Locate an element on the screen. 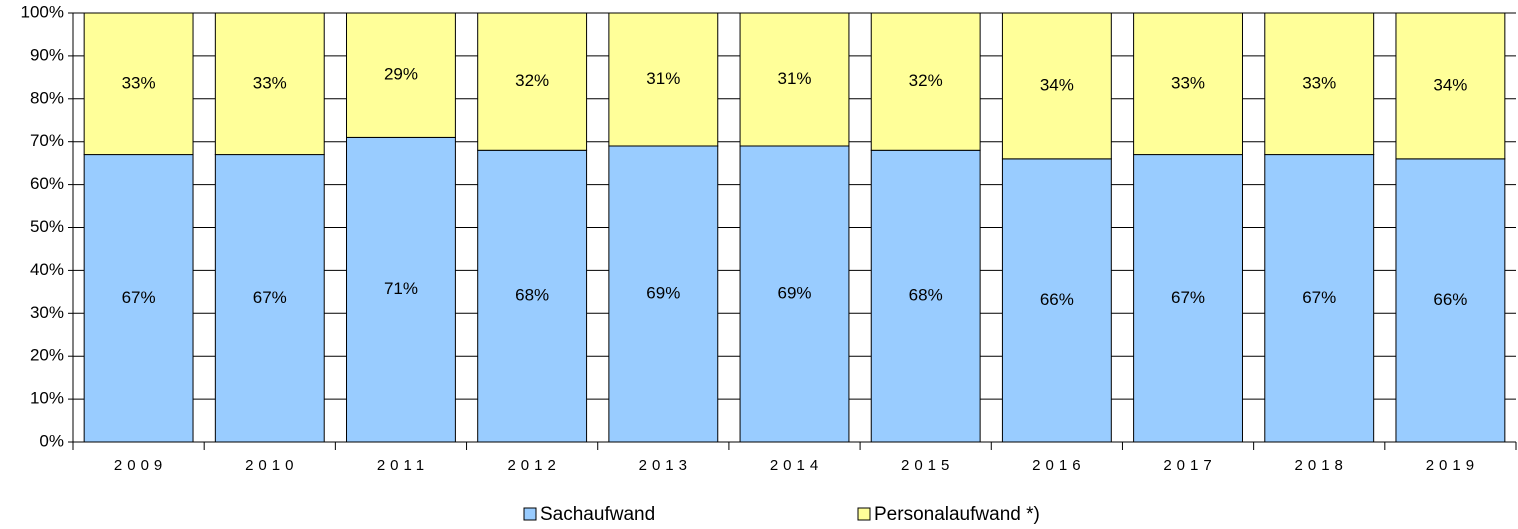 This screenshot has height=529, width=1518. legend-label: Personalaufwand *) is located at coordinates (957, 514).